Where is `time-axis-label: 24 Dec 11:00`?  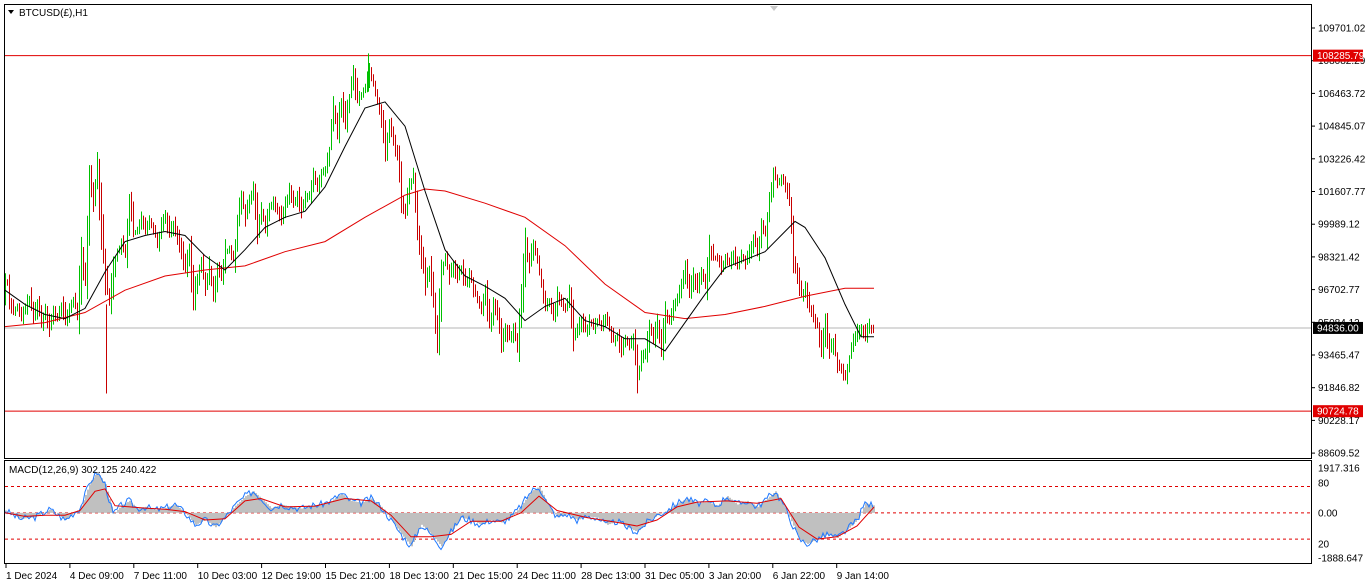 time-axis-label: 24 Dec 11:00 is located at coordinates (546, 576).